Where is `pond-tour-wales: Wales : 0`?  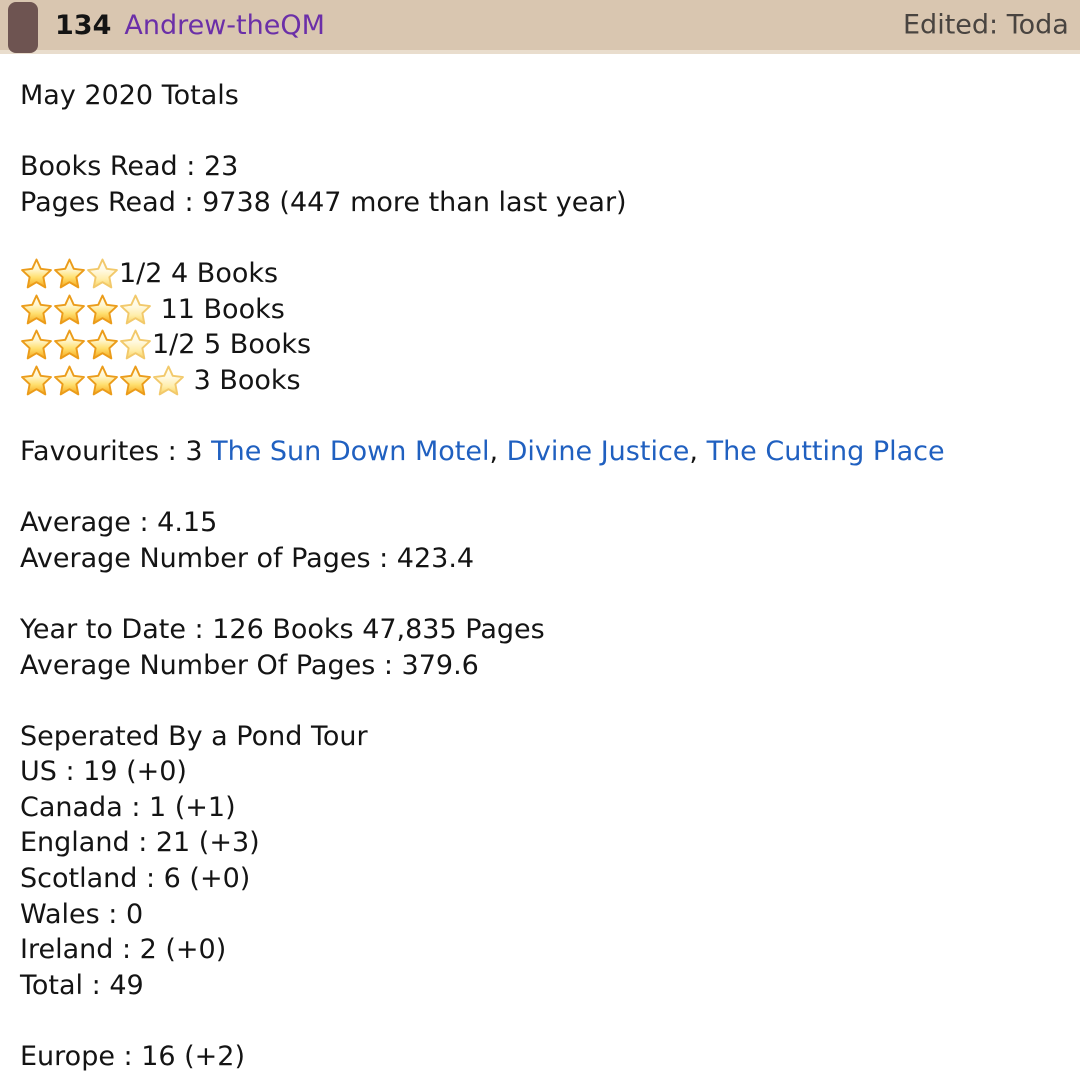
pond-tour-wales: Wales : 0 is located at coordinates (82, 914).